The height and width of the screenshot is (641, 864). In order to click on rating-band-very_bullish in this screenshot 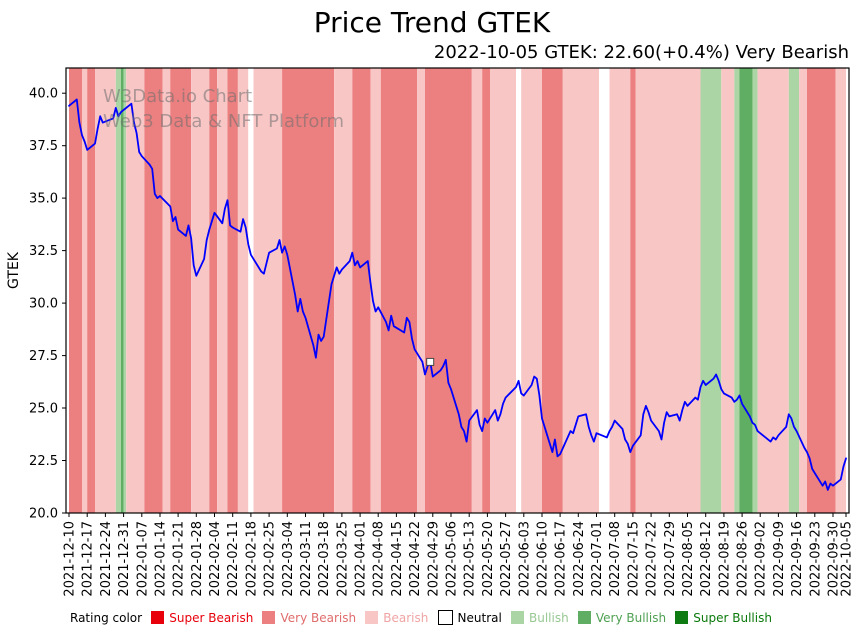, I will do `click(746, 290)`.